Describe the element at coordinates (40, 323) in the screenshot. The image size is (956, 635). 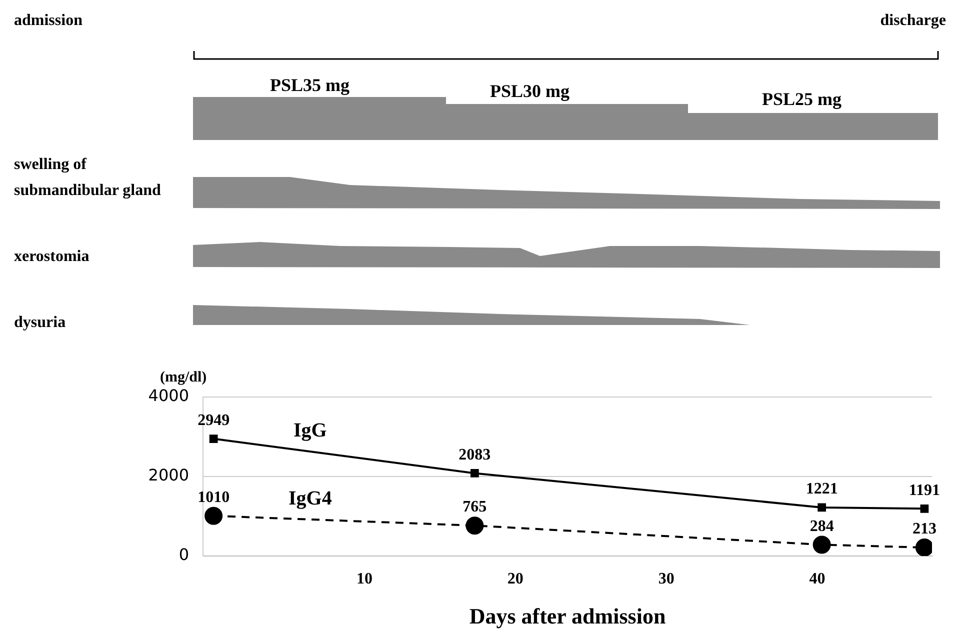
I see `text: dysuria` at that location.